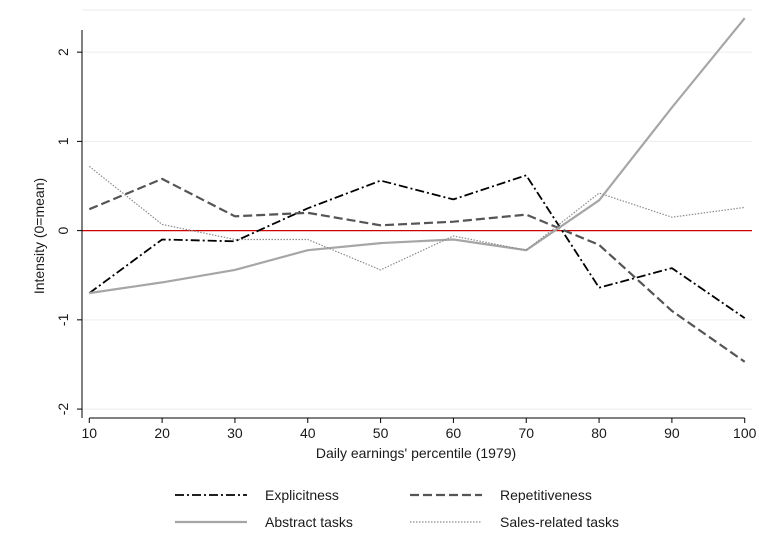 The width and height of the screenshot is (759, 560). What do you see at coordinates (559, 522) in the screenshot?
I see `legend-label: Sales-related tasks` at bounding box center [559, 522].